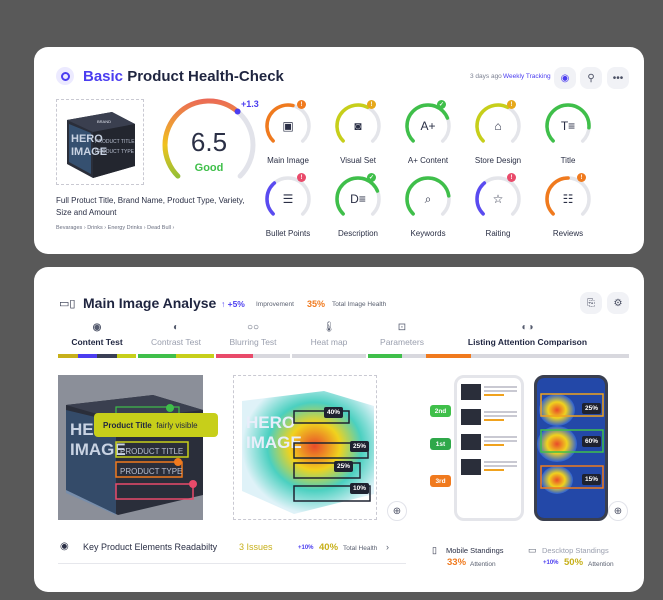 The height and width of the screenshot is (600, 663). What do you see at coordinates (358, 160) in the screenshot?
I see `metric-label: Visual Set` at bounding box center [358, 160].